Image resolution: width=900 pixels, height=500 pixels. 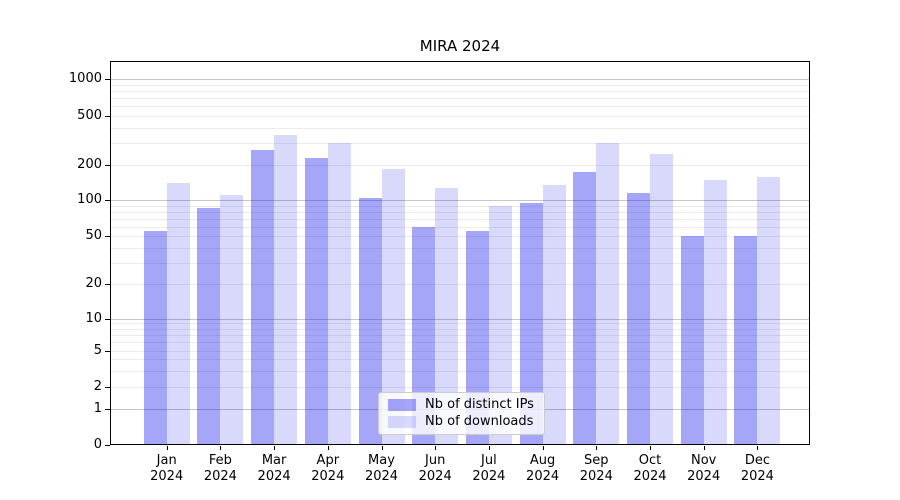 What do you see at coordinates (220, 468) in the screenshot?
I see `x-tick-label-feb: Feb 2024` at bounding box center [220, 468].